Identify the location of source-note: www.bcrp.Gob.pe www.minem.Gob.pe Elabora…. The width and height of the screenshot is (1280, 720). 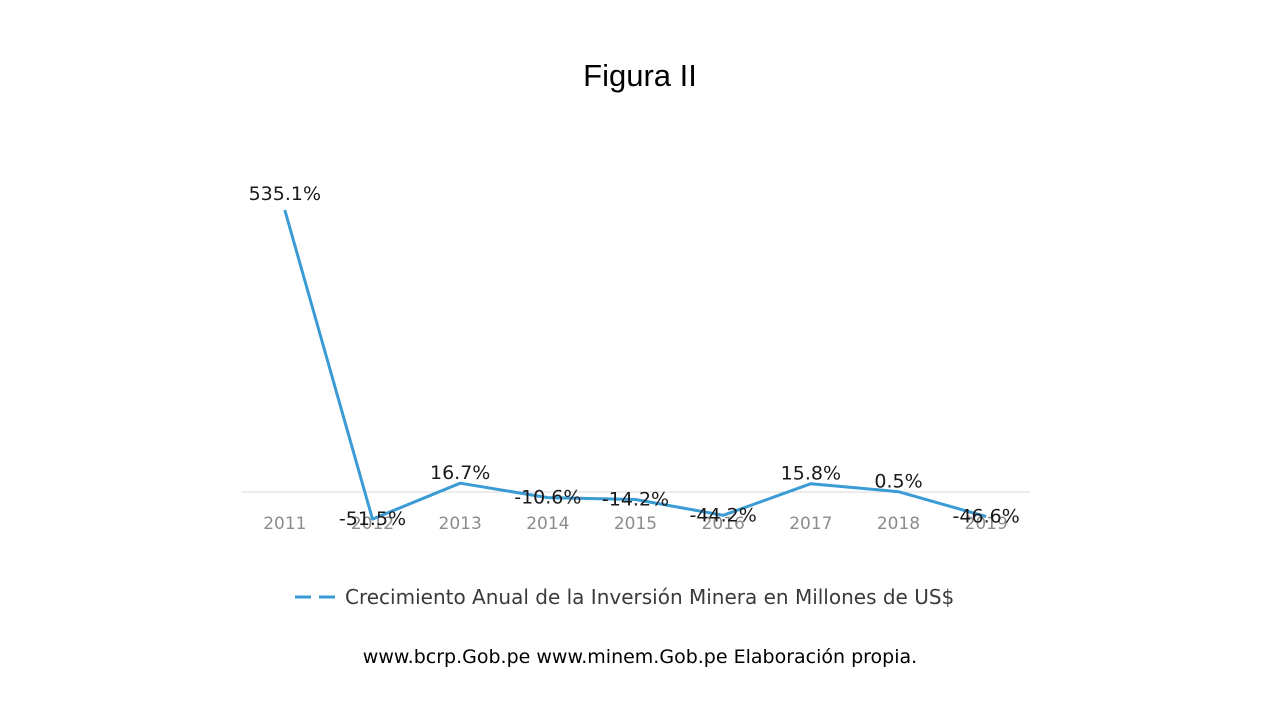
(640, 657).